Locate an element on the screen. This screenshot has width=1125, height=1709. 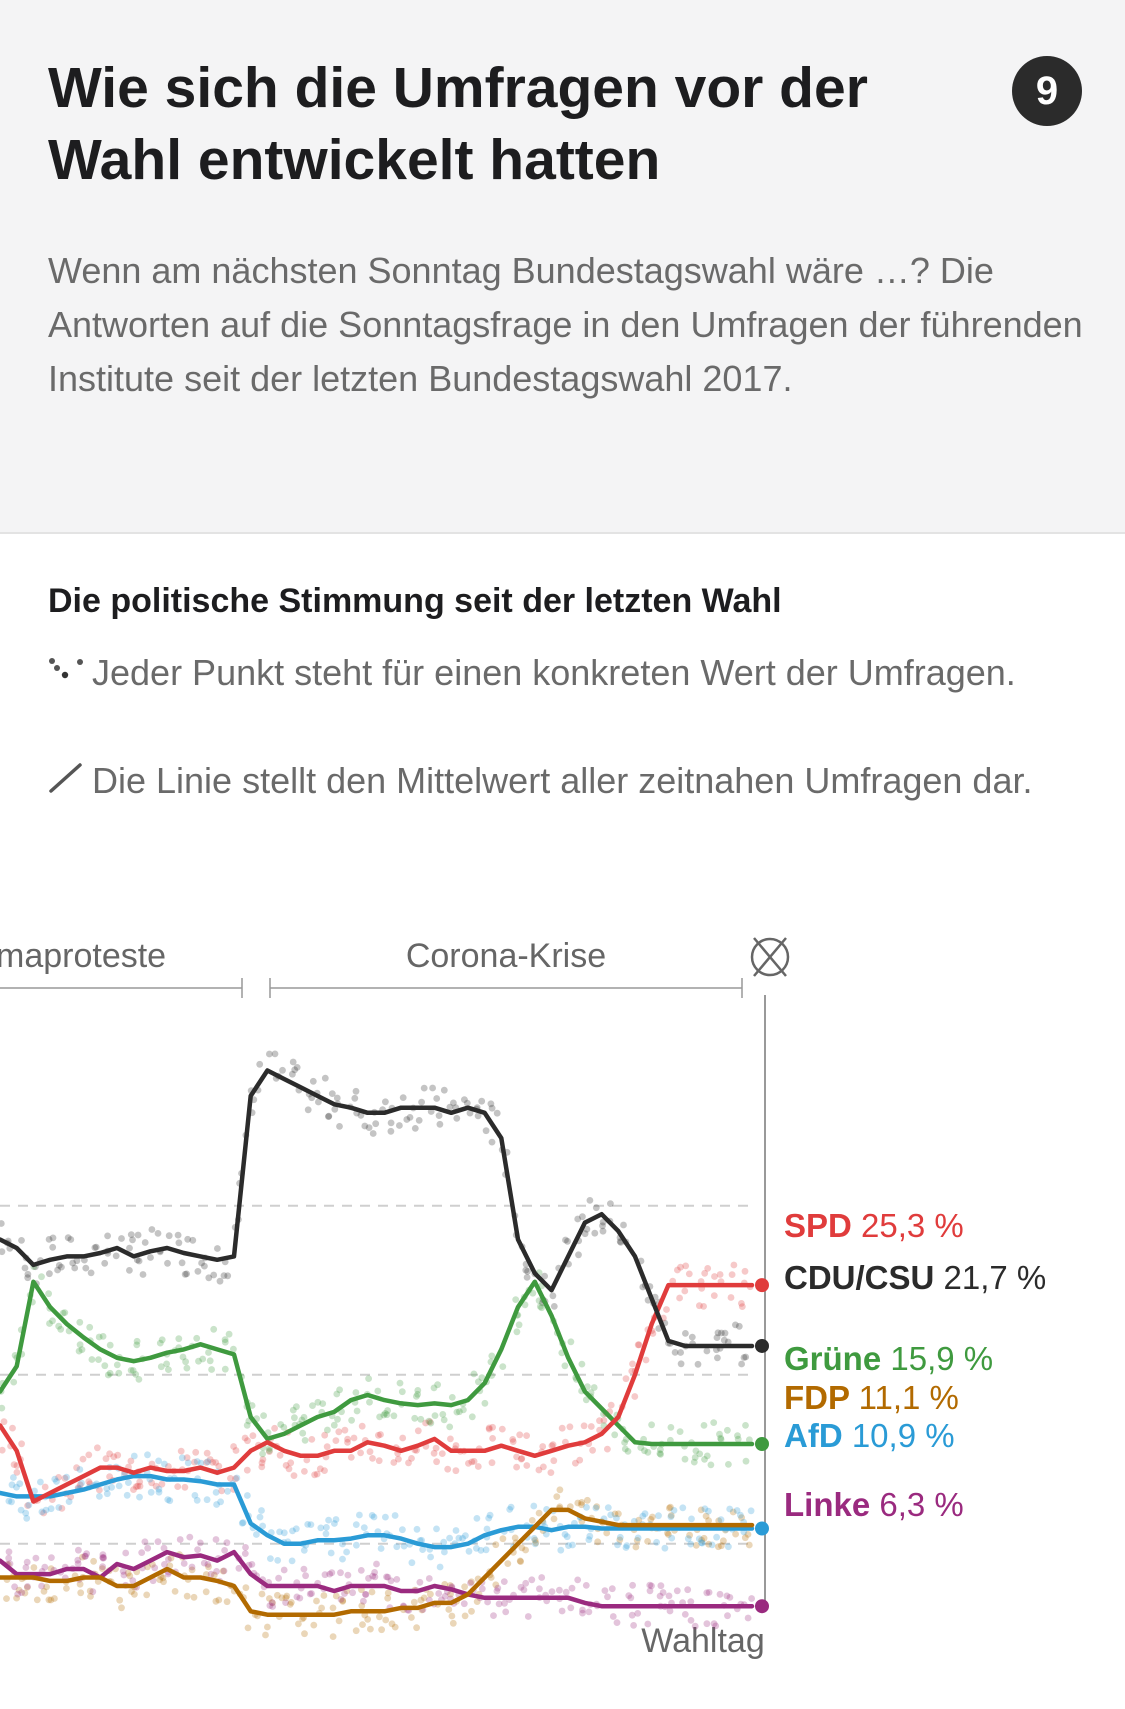
label-value-grne: 15,9 % is located at coordinates (941, 1358).